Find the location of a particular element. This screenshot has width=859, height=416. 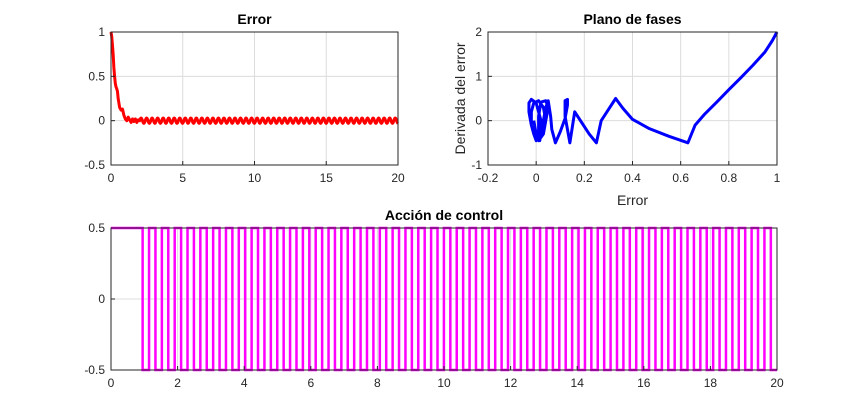

error-plot-ytick-label: 0.5 is located at coordinates (96, 76).